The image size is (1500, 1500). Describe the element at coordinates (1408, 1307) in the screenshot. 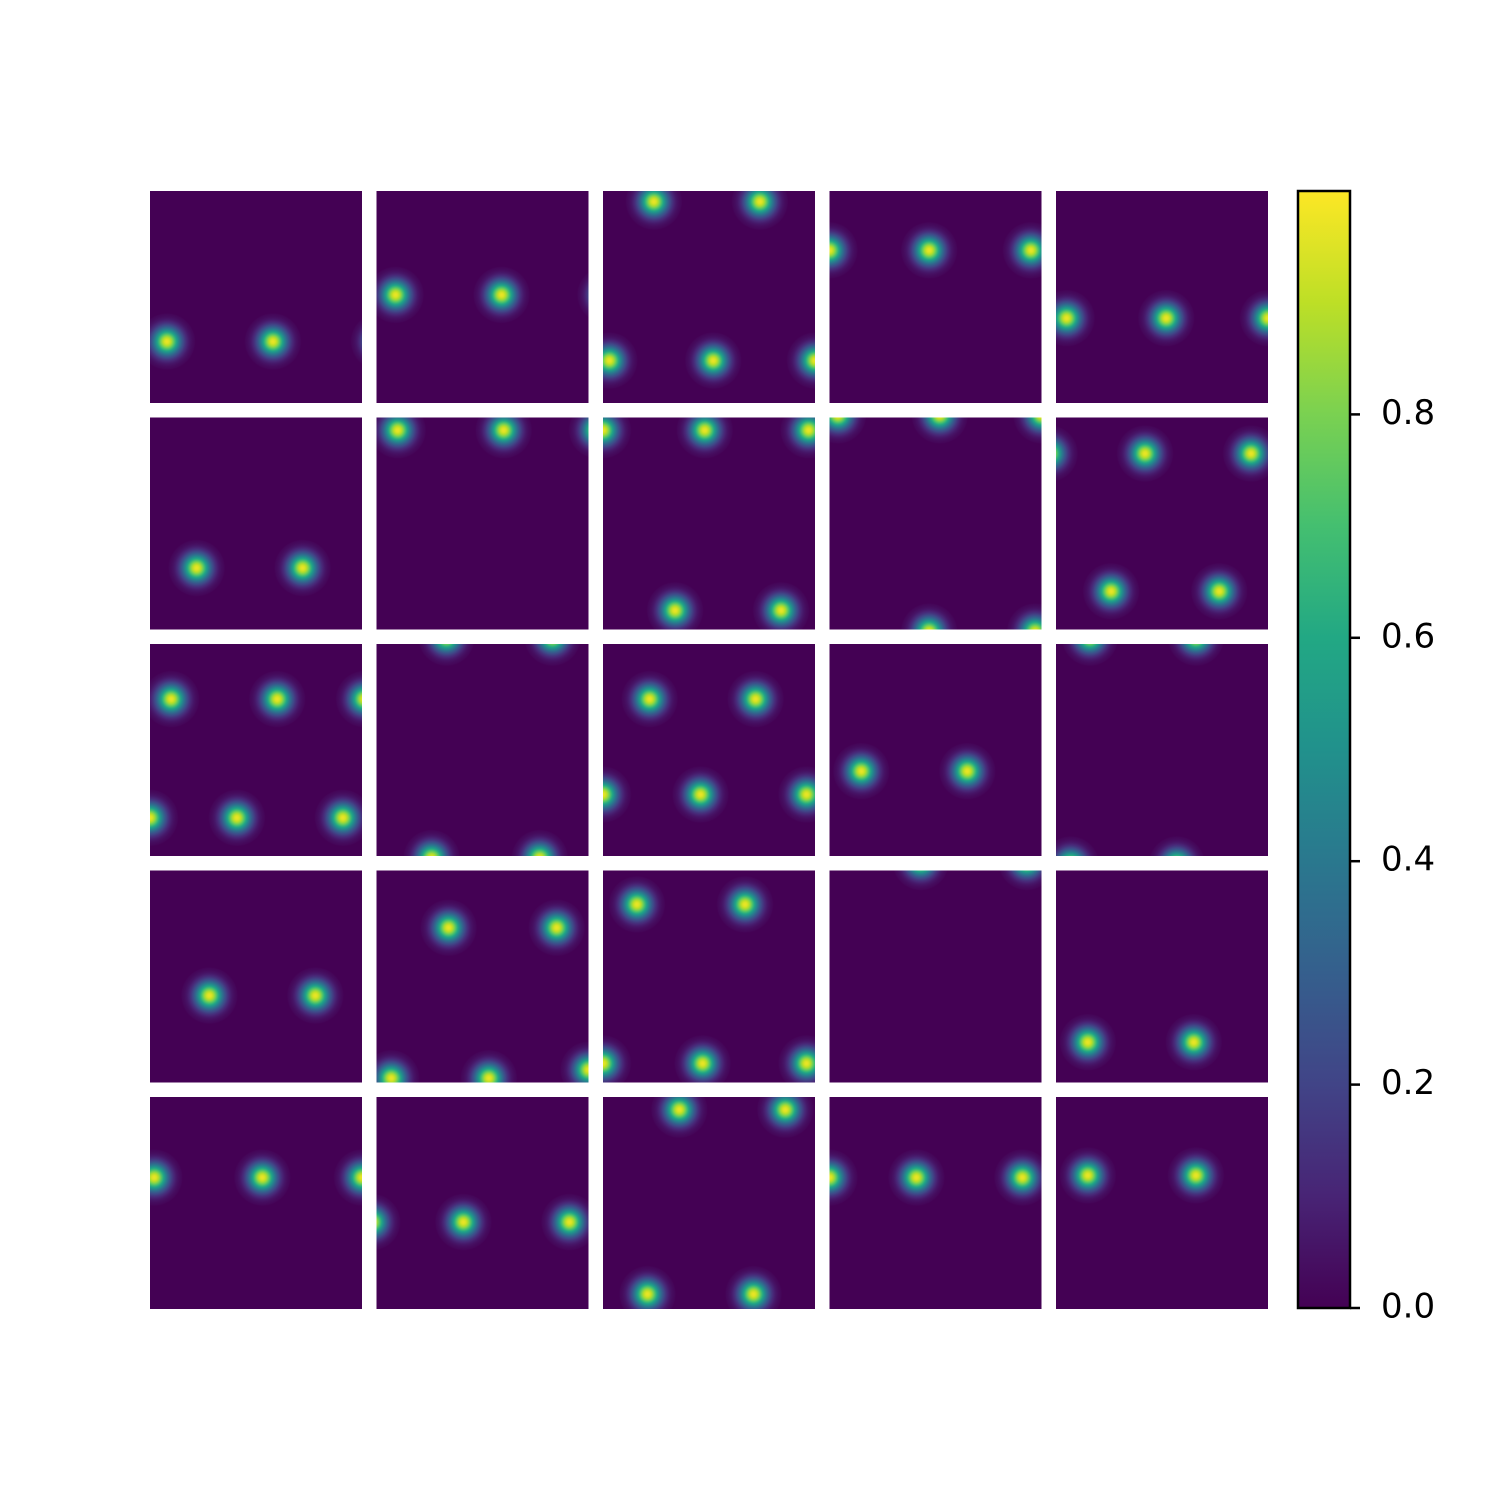

I see `colorbar-tick-label: 0.0` at that location.